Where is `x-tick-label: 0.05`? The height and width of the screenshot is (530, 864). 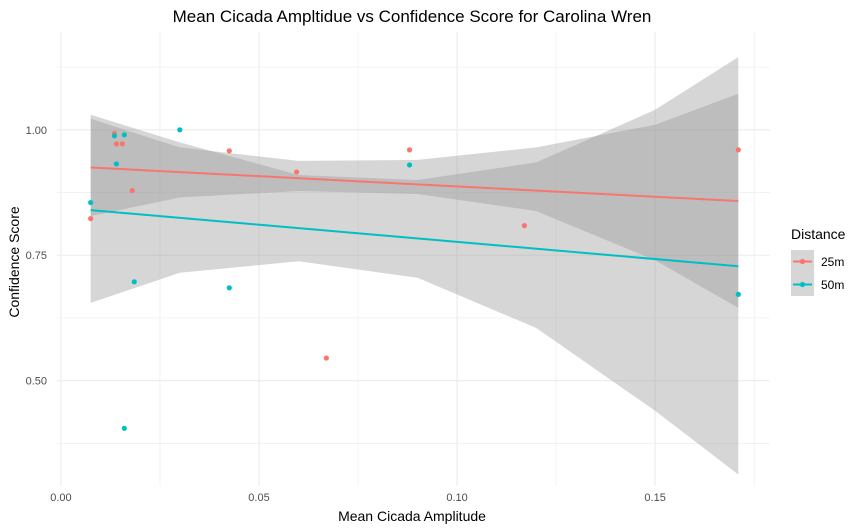
x-tick-label: 0.05 is located at coordinates (258, 498).